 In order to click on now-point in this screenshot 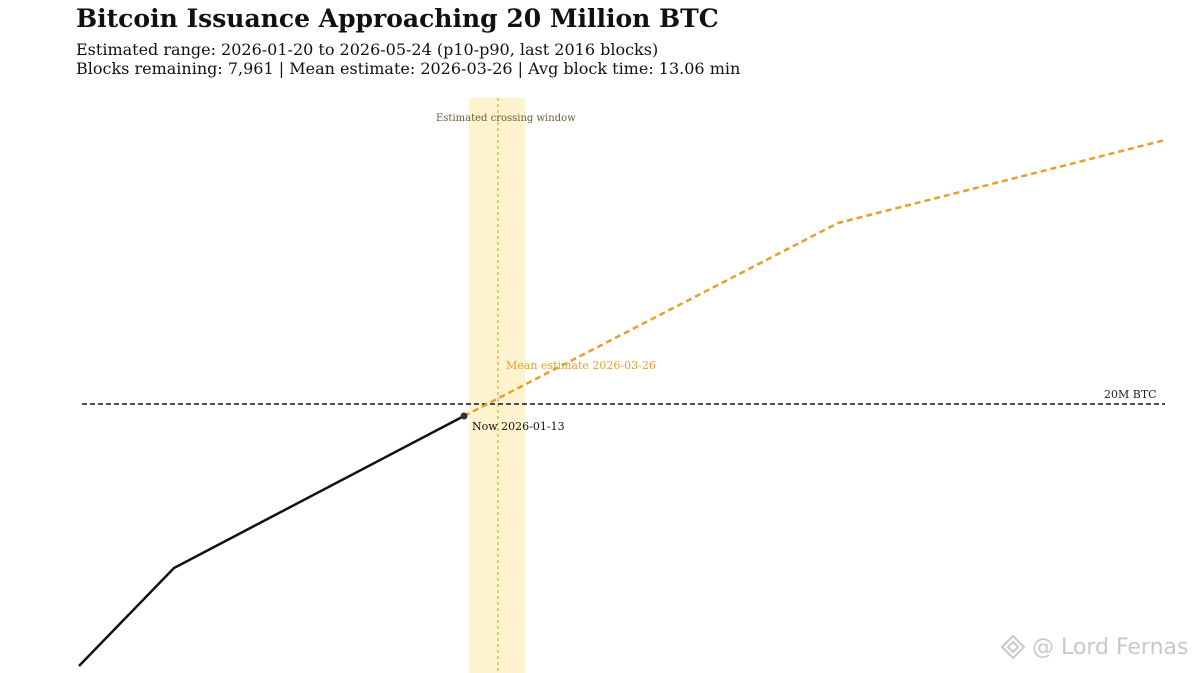, I will do `click(464, 416)`.